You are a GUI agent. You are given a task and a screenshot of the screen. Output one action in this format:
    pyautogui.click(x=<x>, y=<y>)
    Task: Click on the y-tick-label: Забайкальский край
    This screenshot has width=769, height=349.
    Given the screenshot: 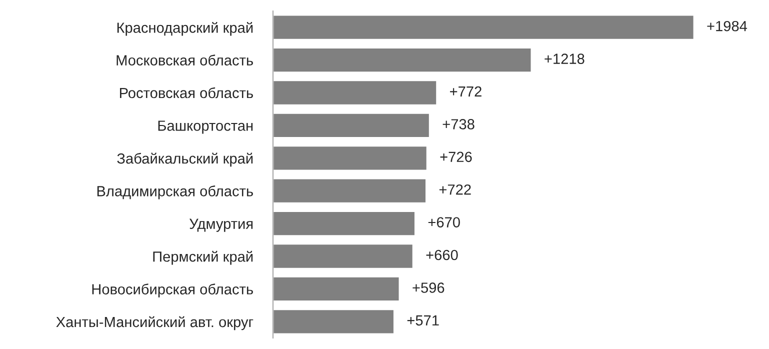 What is the action you would take?
    pyautogui.click(x=185, y=159)
    